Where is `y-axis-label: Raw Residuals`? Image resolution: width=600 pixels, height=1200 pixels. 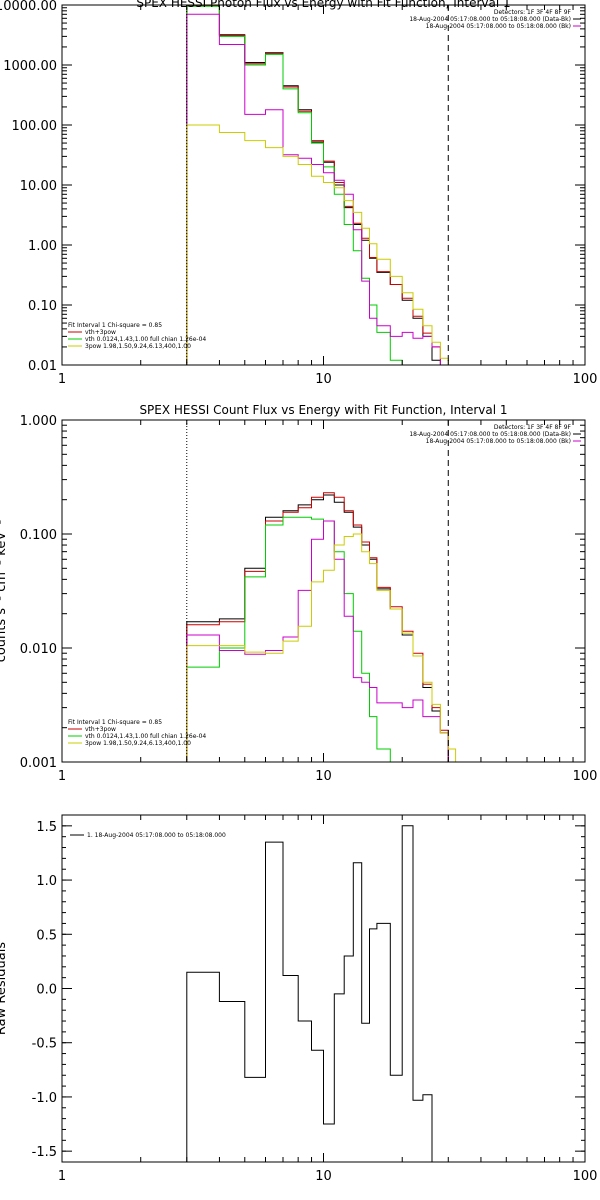 y-axis-label: Raw Residuals is located at coordinates (4, 988).